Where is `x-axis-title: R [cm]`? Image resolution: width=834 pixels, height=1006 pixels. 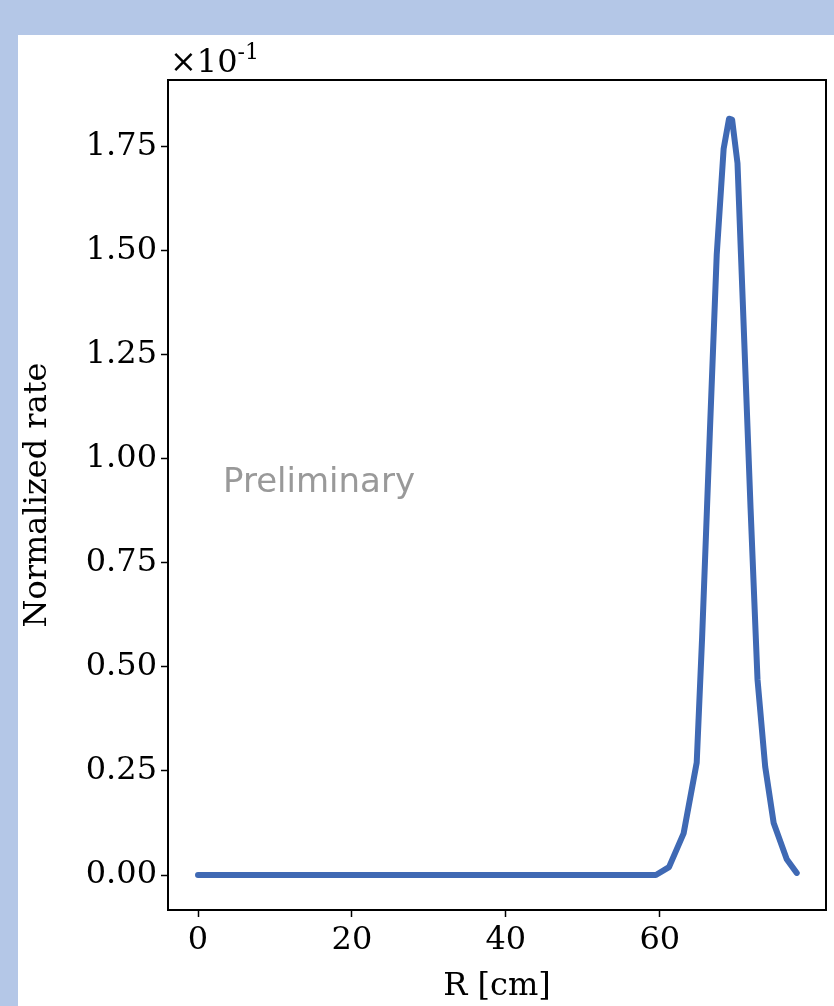
x-axis-title: R [cm] is located at coordinates (497, 984).